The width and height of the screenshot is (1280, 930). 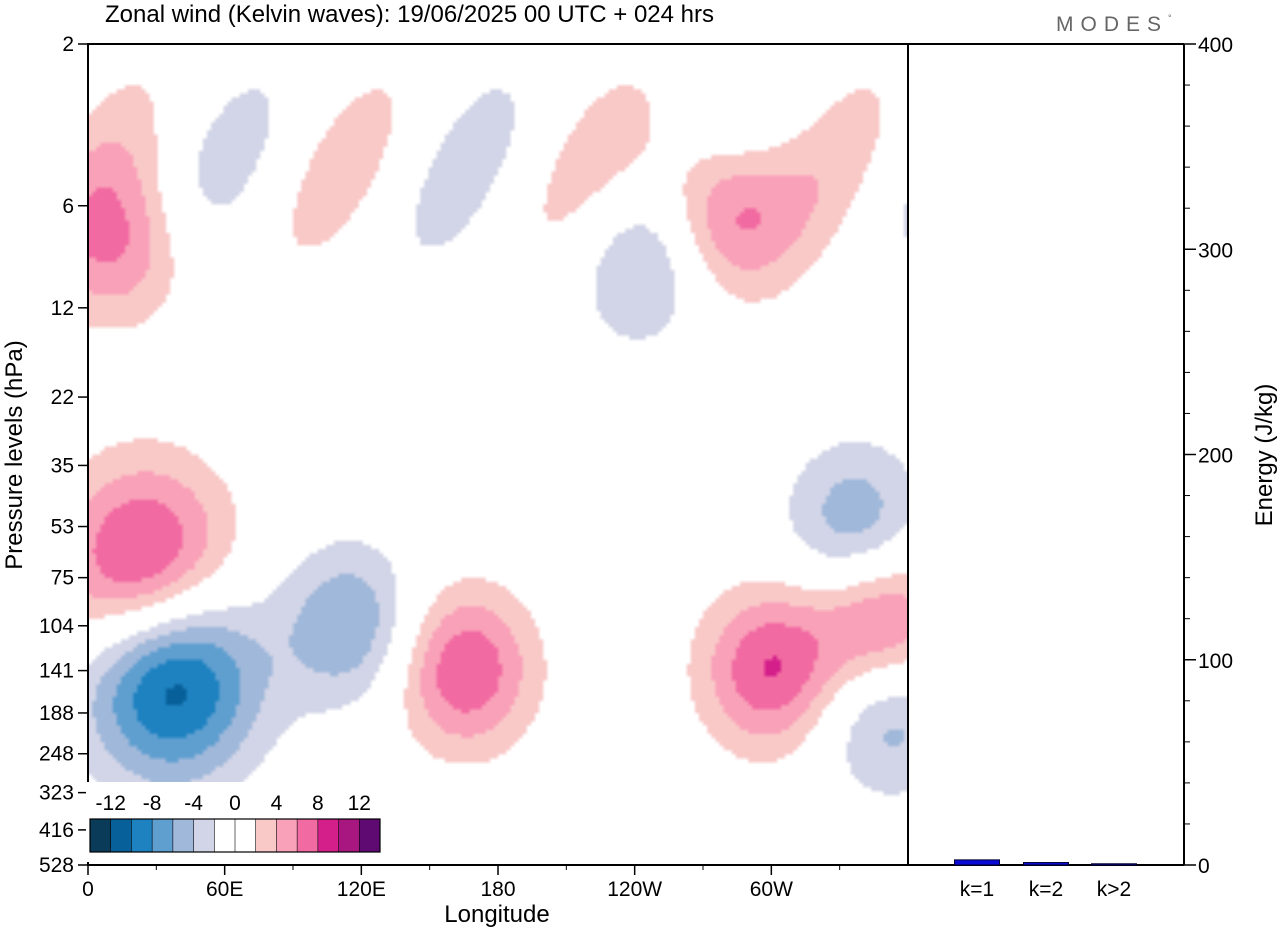 What do you see at coordinates (634, 889) in the screenshot?
I see `x-tick-label: 120W` at bounding box center [634, 889].